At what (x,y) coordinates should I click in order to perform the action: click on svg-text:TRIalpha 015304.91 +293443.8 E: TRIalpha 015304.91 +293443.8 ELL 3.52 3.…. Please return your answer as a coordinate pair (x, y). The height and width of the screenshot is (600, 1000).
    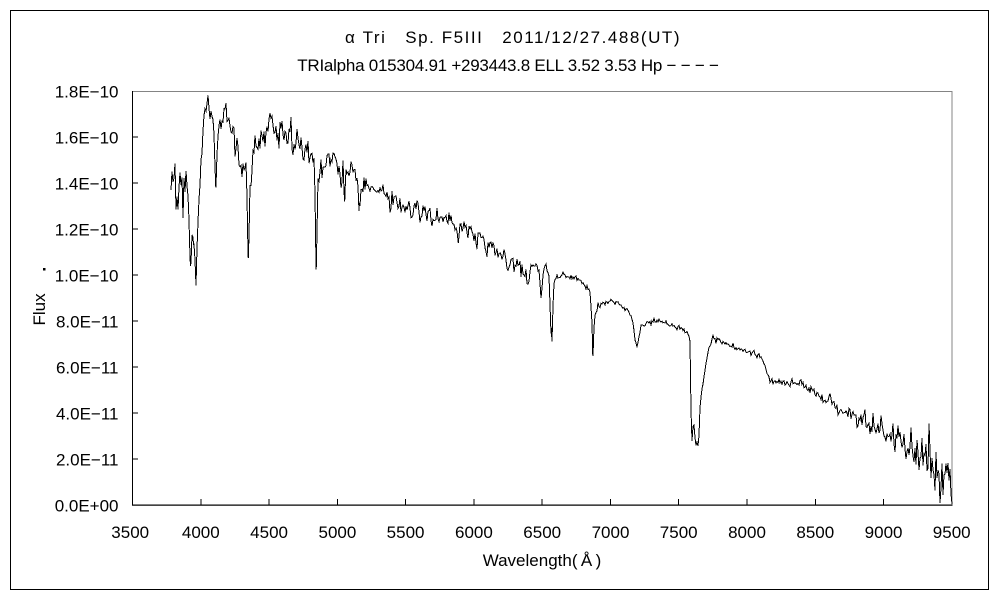
    Looking at the image, I should click on (508, 65).